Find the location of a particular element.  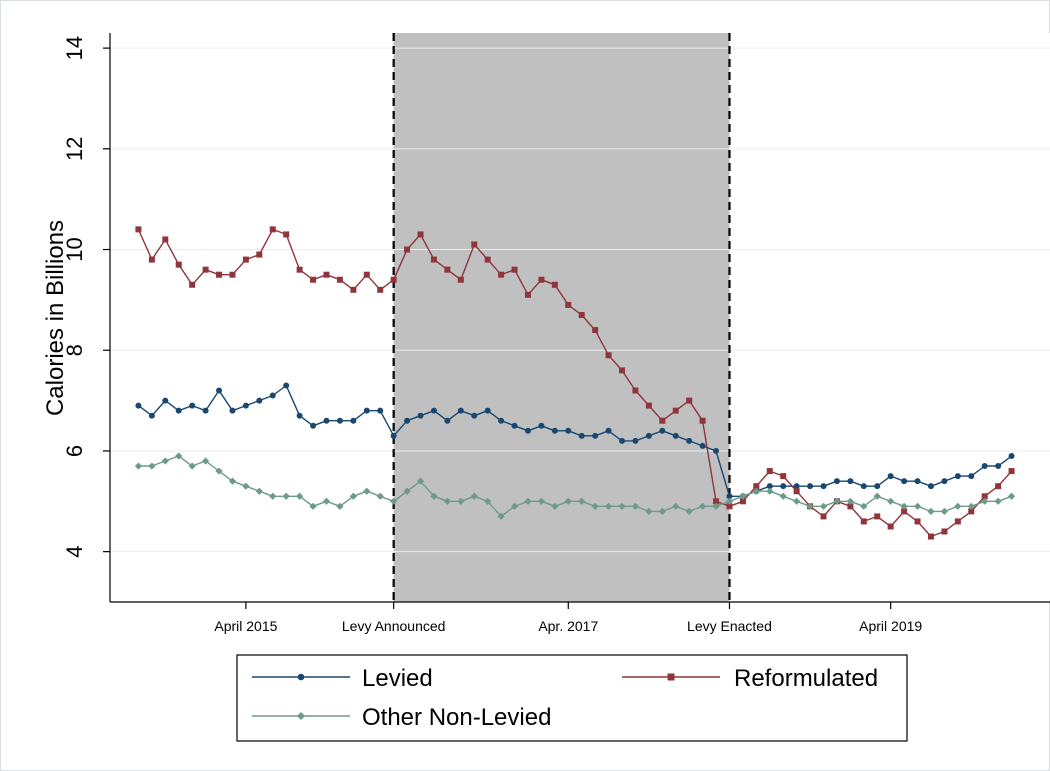

y-tick-label: 8 is located at coordinates (74, 350).